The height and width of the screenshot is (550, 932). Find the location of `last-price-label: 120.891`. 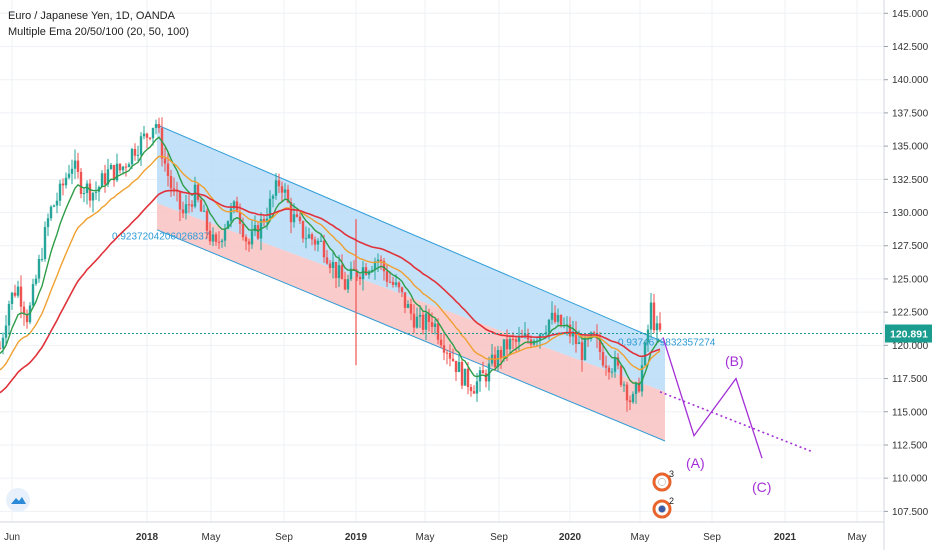

last-price-label: 120.891 is located at coordinates (909, 335).